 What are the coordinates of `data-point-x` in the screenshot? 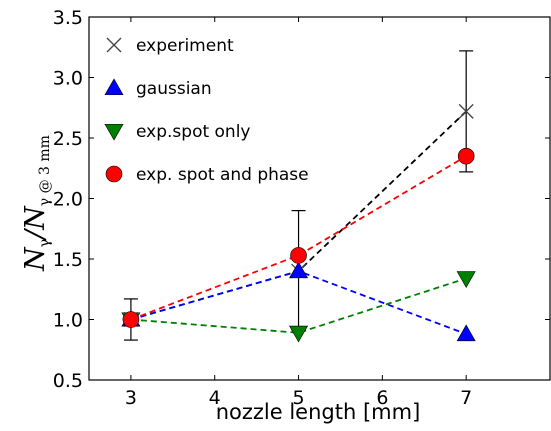 It's located at (466, 111).